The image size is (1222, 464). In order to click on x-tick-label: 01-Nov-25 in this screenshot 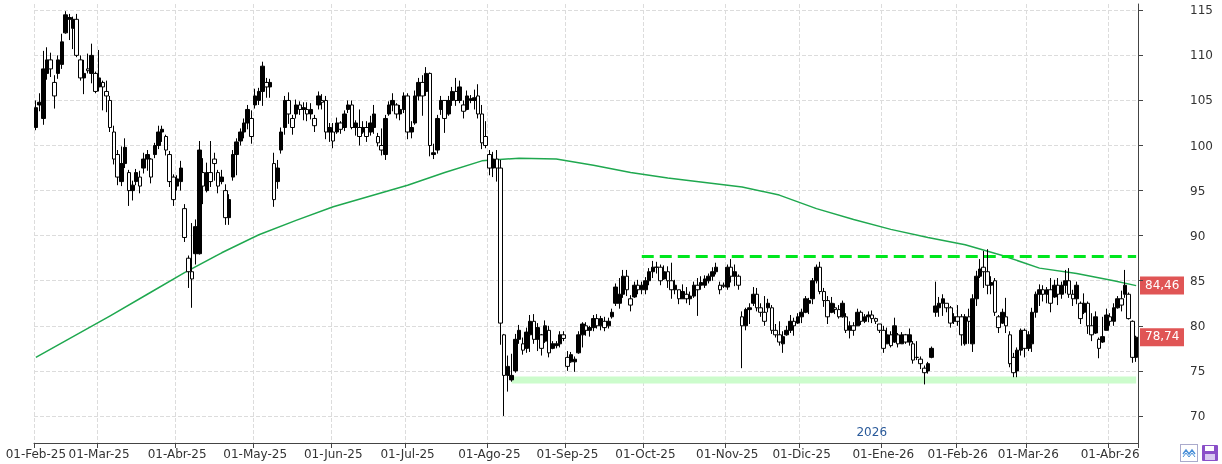, I will do `click(727, 454)`.